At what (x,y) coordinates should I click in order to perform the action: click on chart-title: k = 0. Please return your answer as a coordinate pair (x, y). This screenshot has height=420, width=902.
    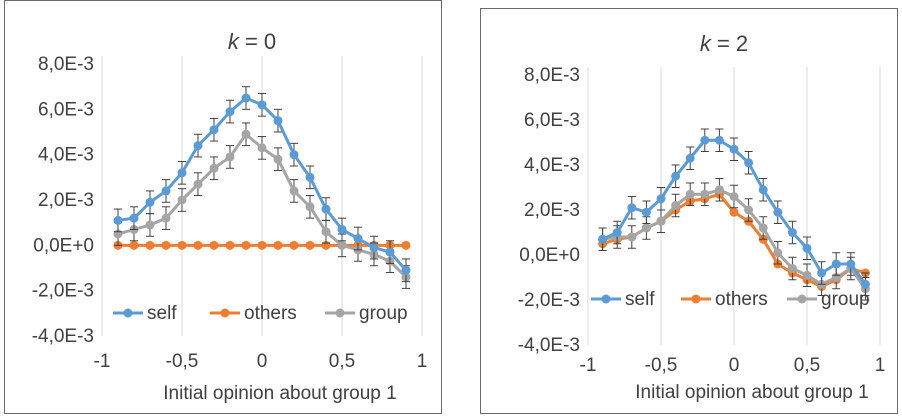
    Looking at the image, I should click on (252, 41).